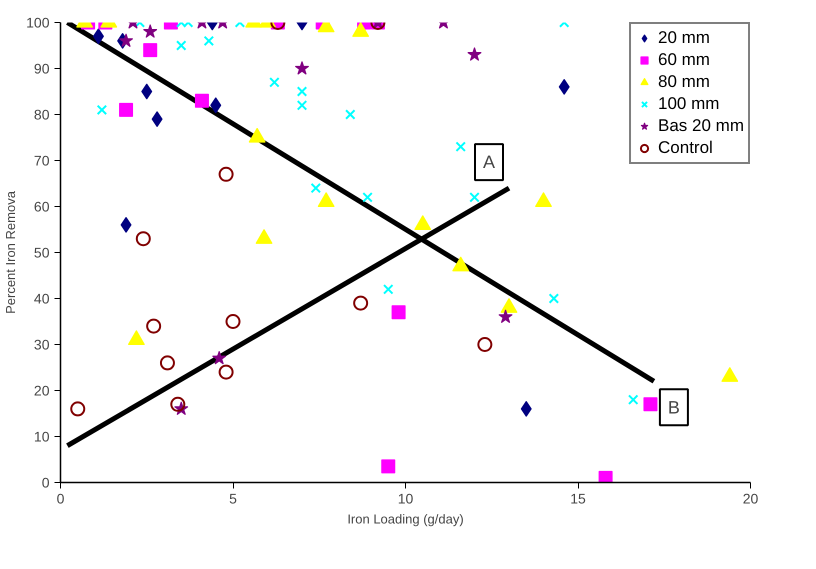 The height and width of the screenshot is (569, 816). I want to click on x-tick-label: 10, so click(406, 498).